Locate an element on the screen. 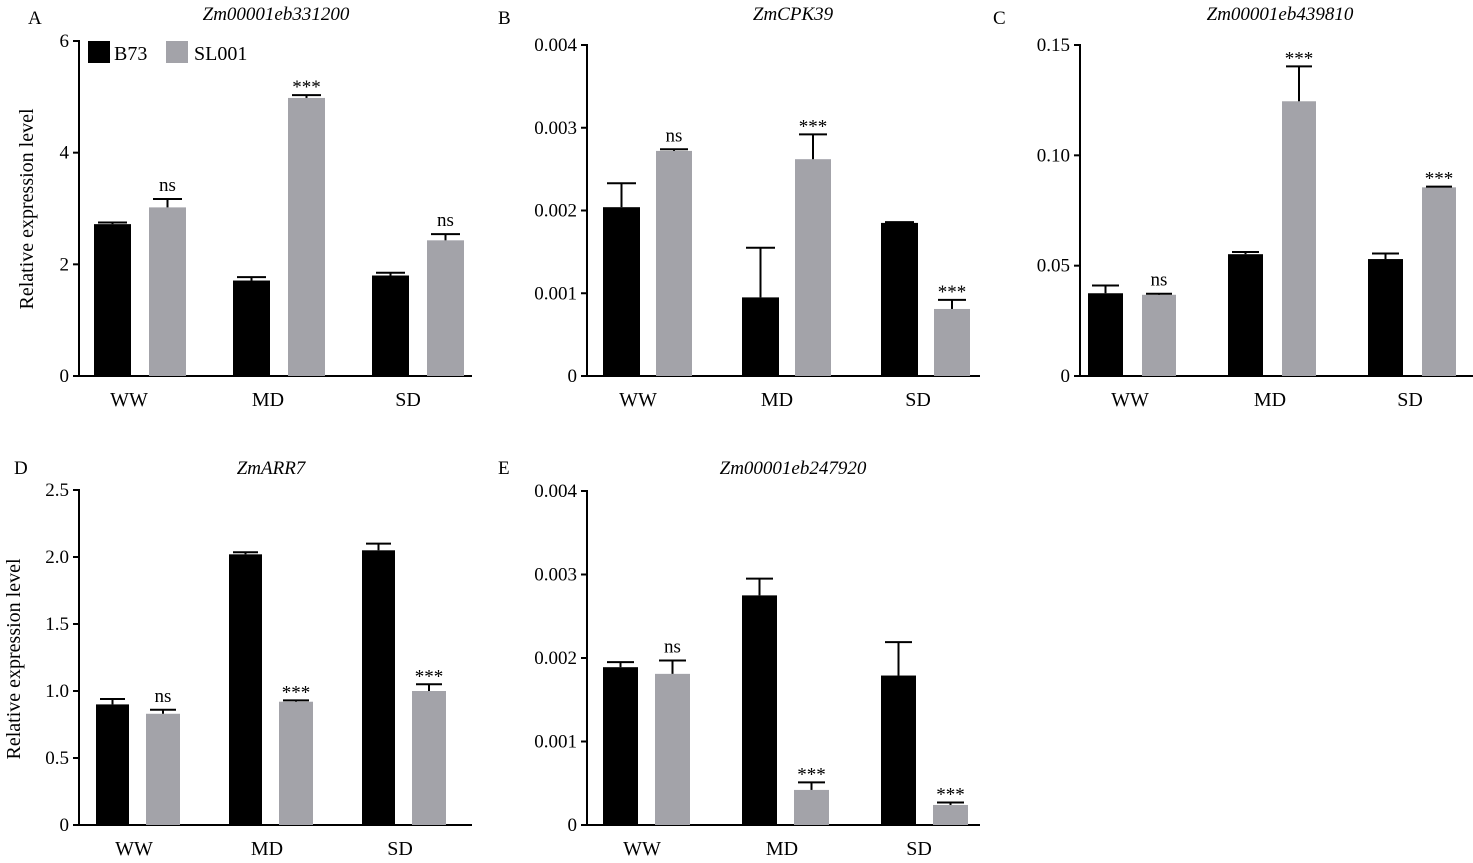 This screenshot has height=863, width=1473. panel-b-x-label: WW is located at coordinates (638, 400).